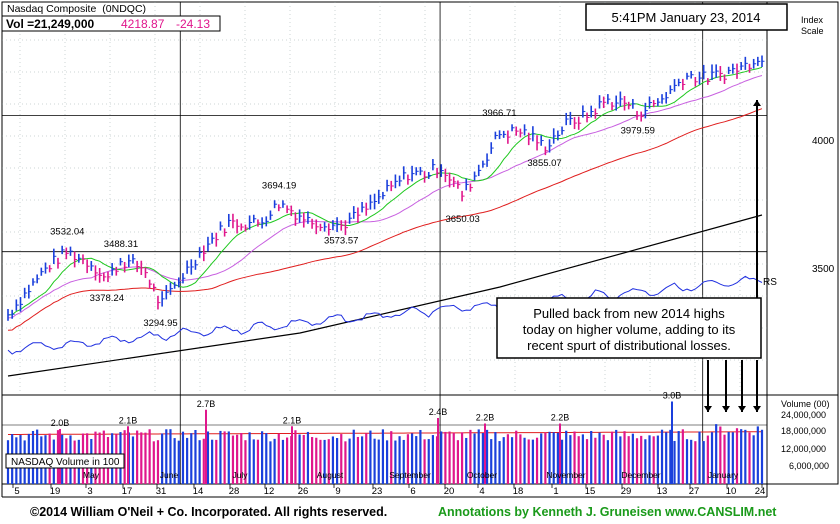  What do you see at coordinates (412, 491) in the screenshot?
I see `date-tick-label: 6` at bounding box center [412, 491].